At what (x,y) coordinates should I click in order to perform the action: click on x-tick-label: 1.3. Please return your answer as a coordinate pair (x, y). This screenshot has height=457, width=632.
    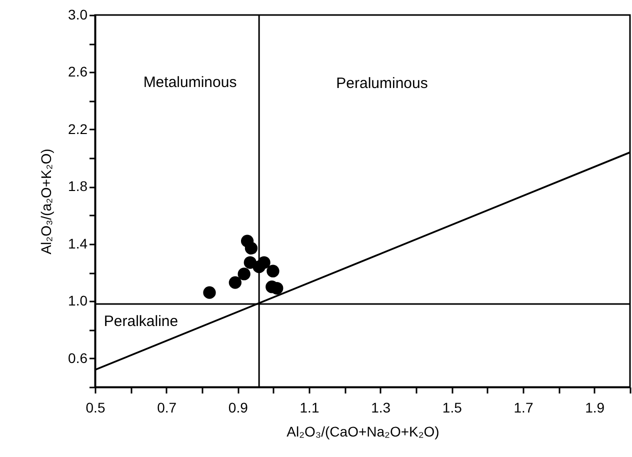
    Looking at the image, I should click on (381, 408).